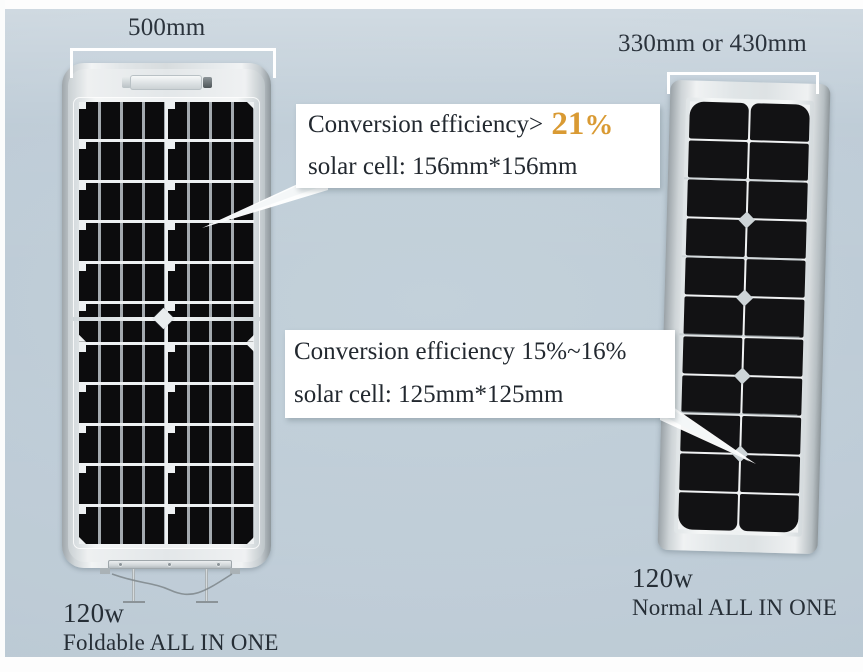 The width and height of the screenshot is (863, 672). What do you see at coordinates (743, 83) in the screenshot?
I see `dimension-bracket-right-panel` at bounding box center [743, 83].